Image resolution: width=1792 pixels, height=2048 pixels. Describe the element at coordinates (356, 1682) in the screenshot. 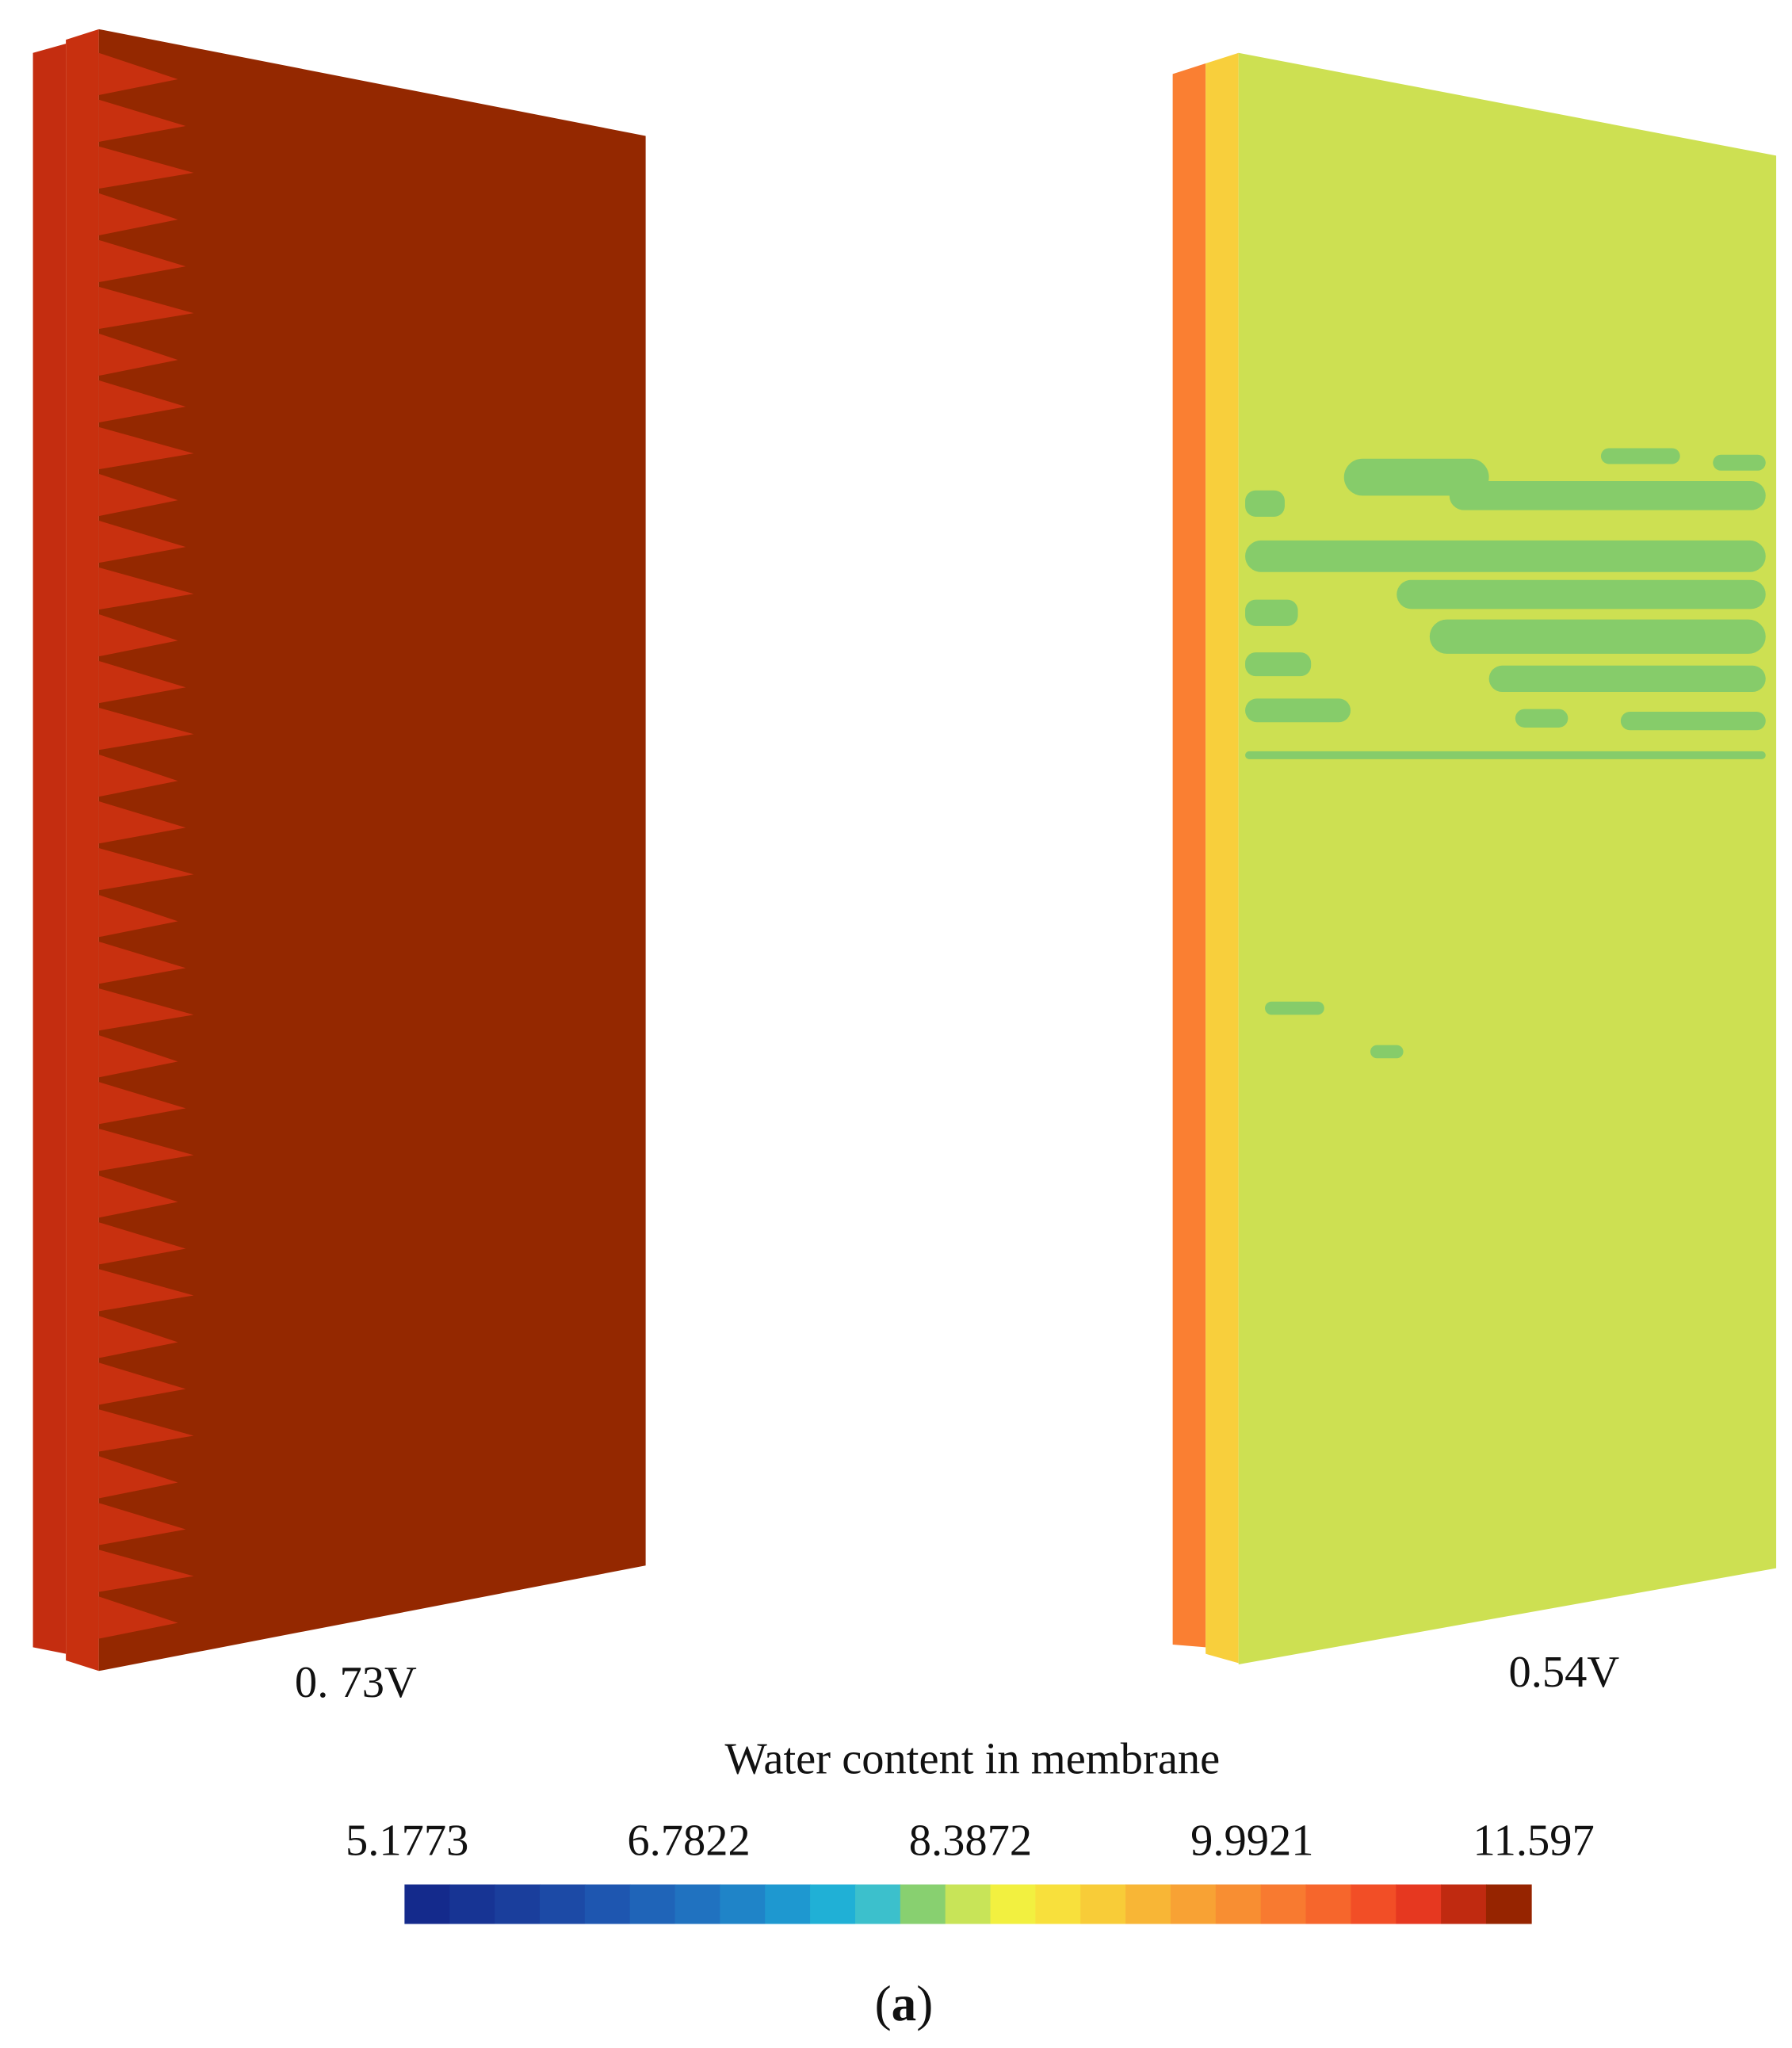

I see `panel-label: 0. 73V` at that location.